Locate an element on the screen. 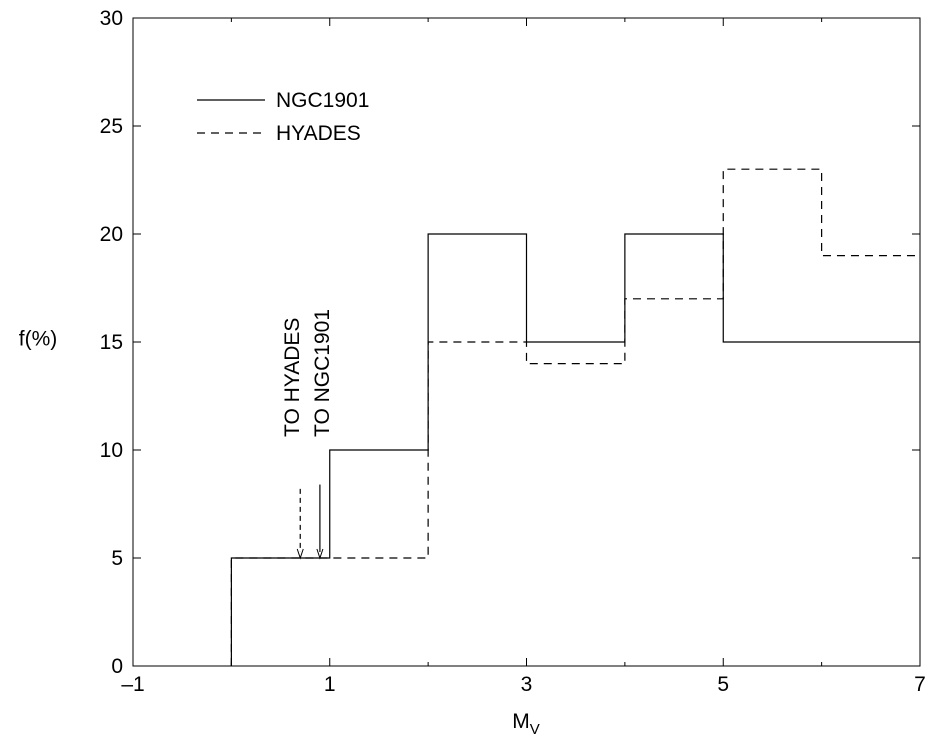  annotation-label: TO NGC1901 is located at coordinates (322, 373).